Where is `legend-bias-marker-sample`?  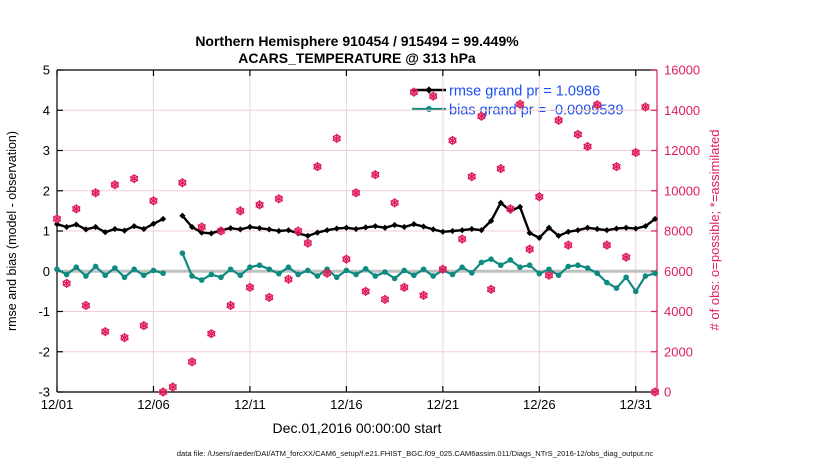
legend-bias-marker-sample is located at coordinates (429, 109).